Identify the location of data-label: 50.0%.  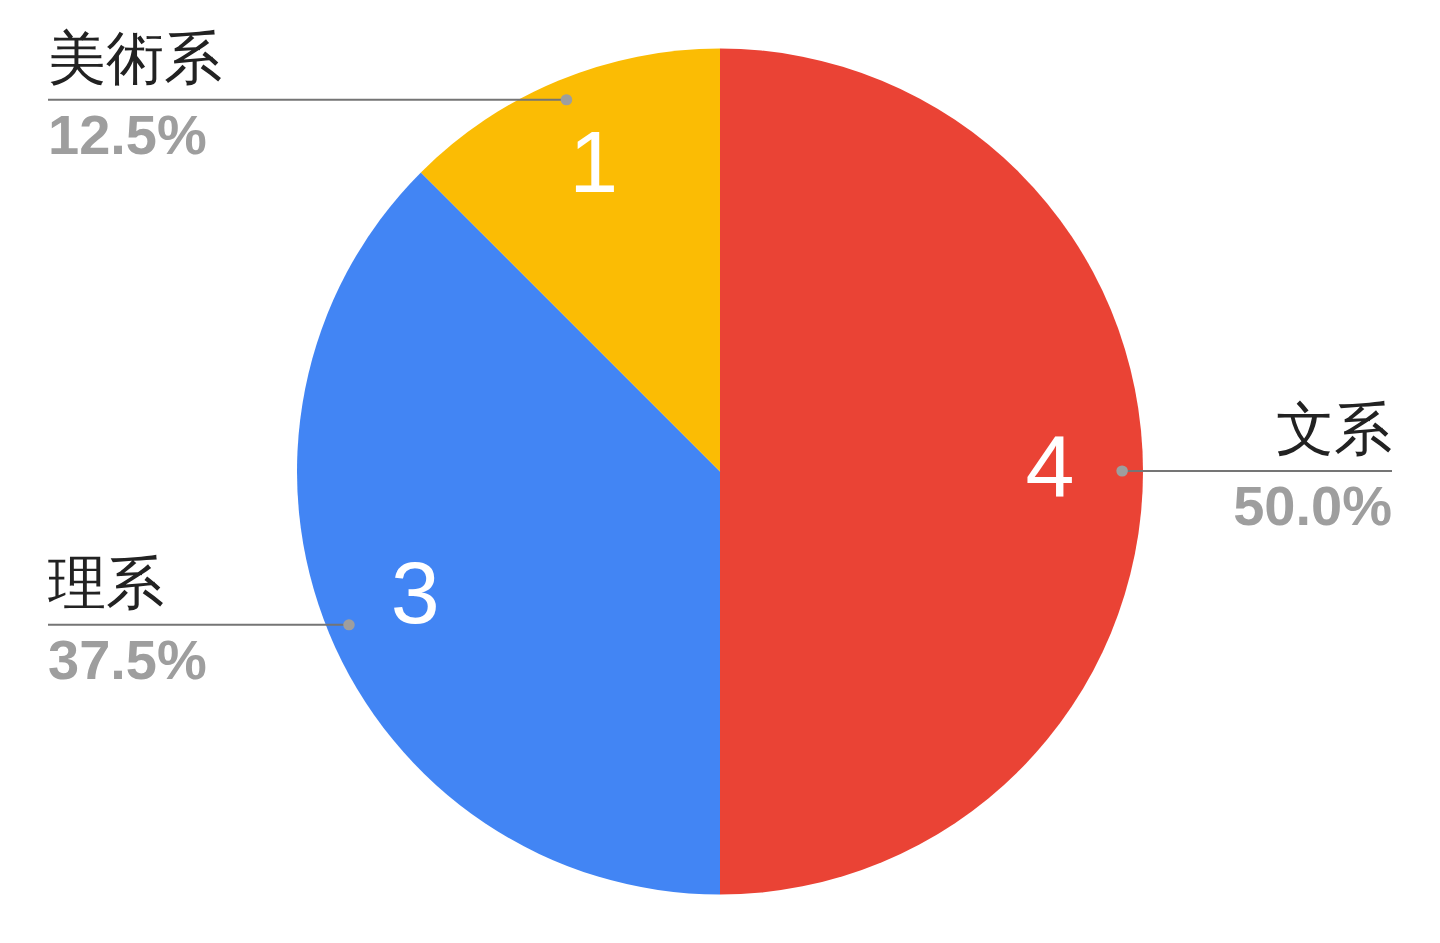
(1312, 505).